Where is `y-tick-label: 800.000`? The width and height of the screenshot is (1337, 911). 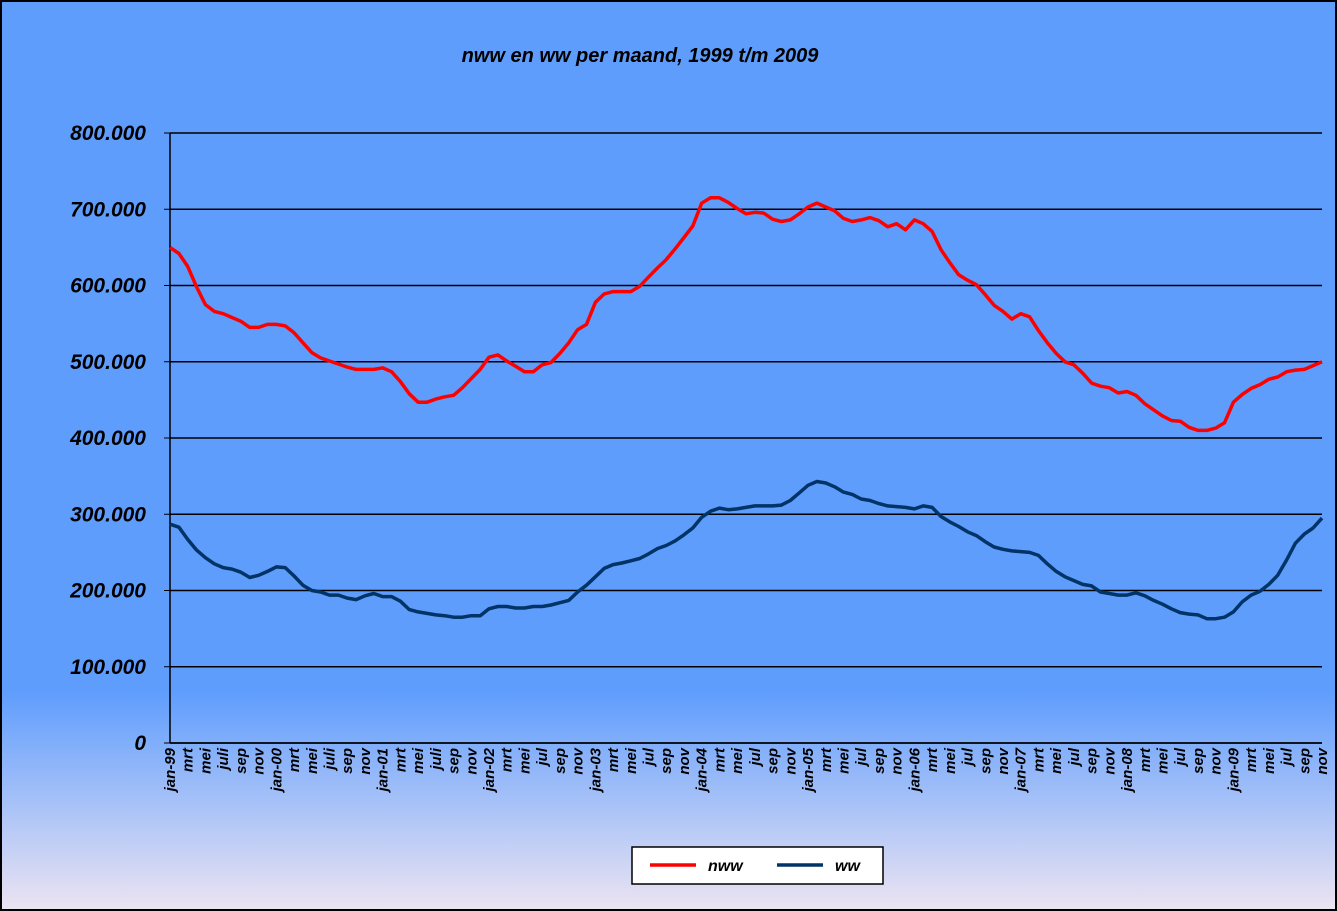
y-tick-label: 800.000 is located at coordinates (108, 133).